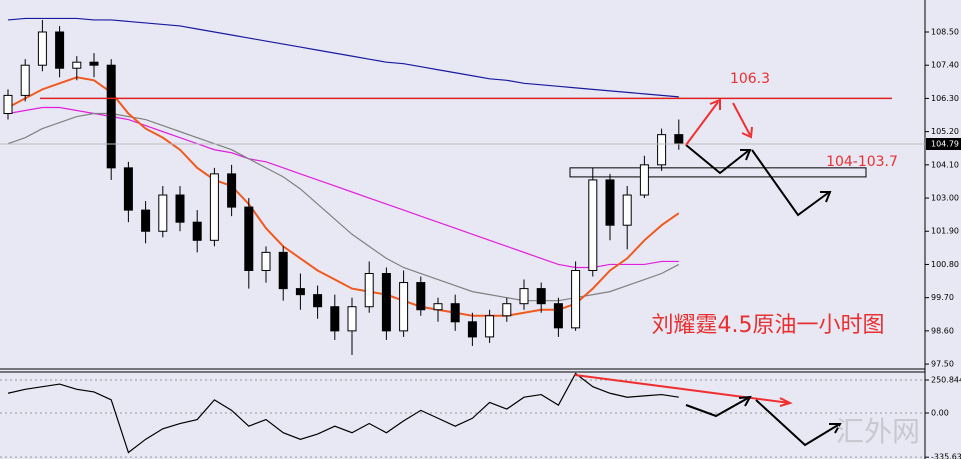 The image size is (961, 459). I want to click on last-price-label: 104.79, so click(945, 144).